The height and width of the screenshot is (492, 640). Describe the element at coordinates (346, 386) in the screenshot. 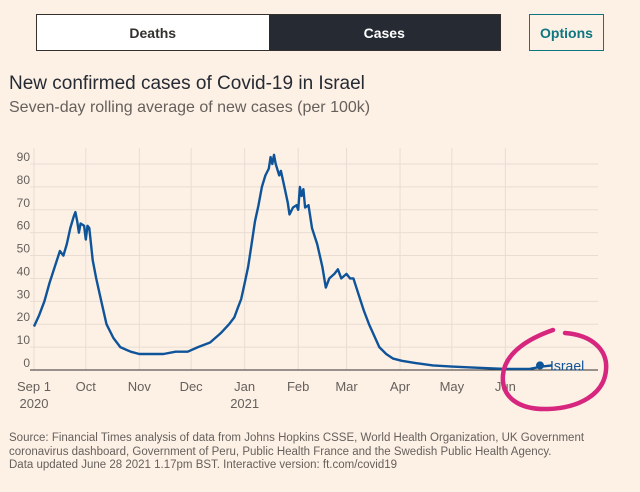

I see `x-tick-label: Mar` at that location.